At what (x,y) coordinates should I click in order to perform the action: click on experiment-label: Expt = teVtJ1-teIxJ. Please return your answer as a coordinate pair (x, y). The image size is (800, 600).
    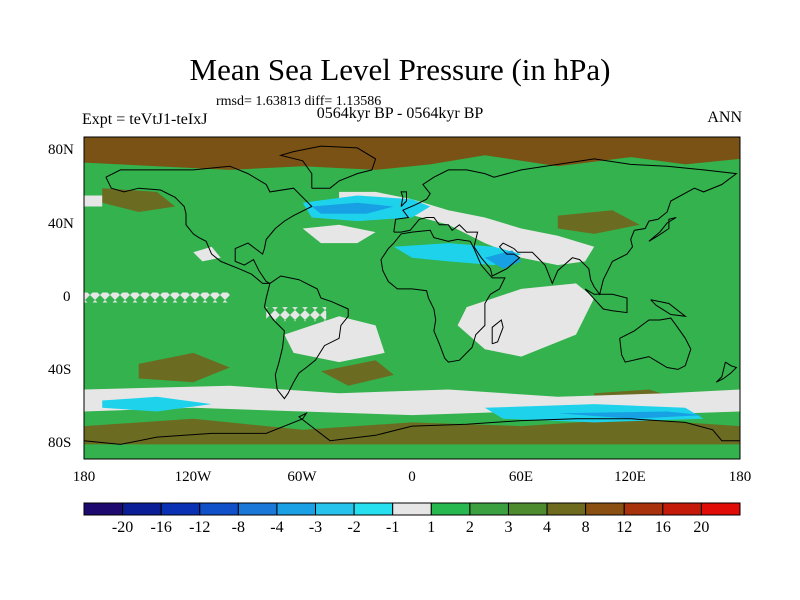
    Looking at the image, I should click on (145, 119).